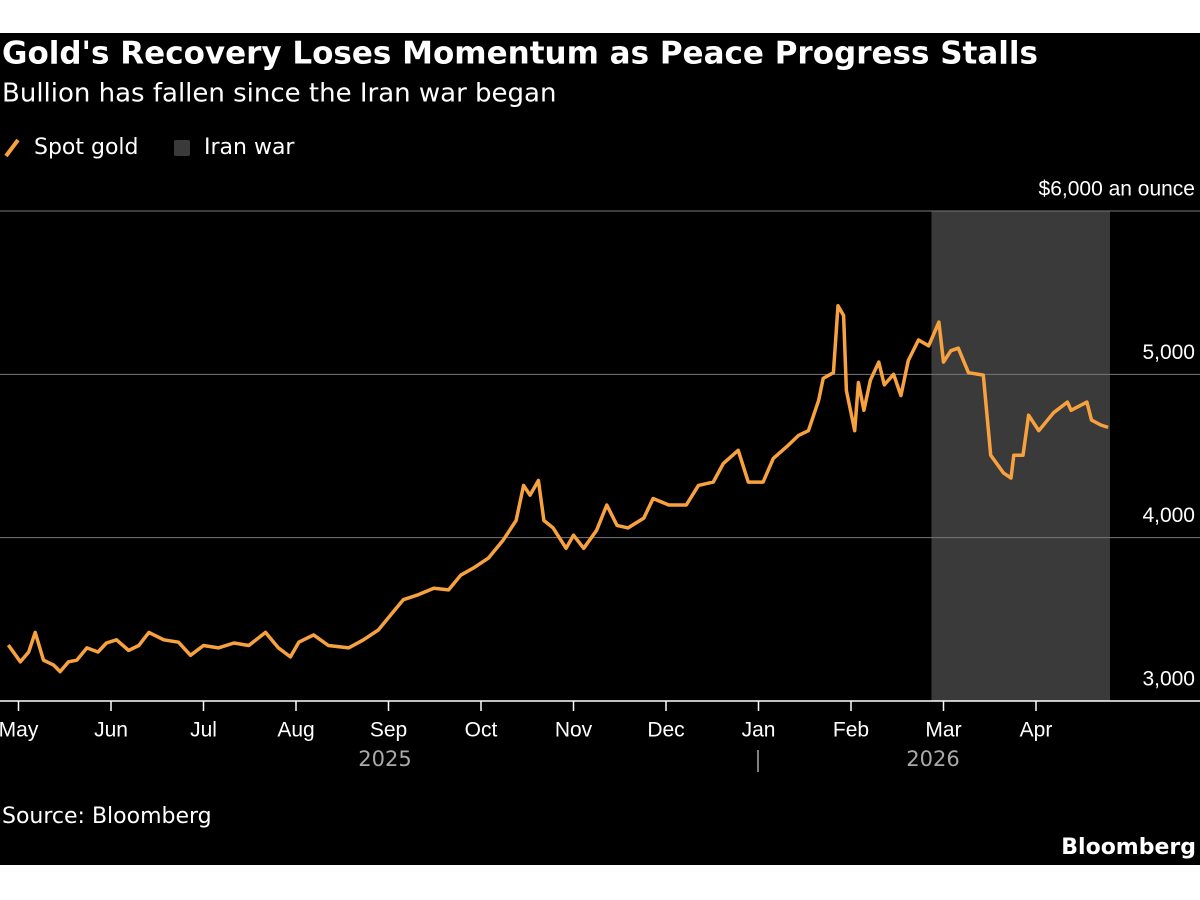  Describe the element at coordinates (1168, 679) in the screenshot. I see `y-tick-label: 3,000` at that location.